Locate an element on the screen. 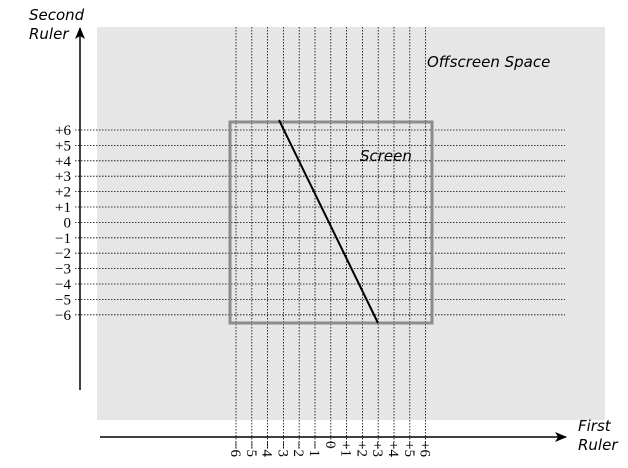 The height and width of the screenshot is (468, 628). second-tick-label: +2 is located at coordinates (63, 193).